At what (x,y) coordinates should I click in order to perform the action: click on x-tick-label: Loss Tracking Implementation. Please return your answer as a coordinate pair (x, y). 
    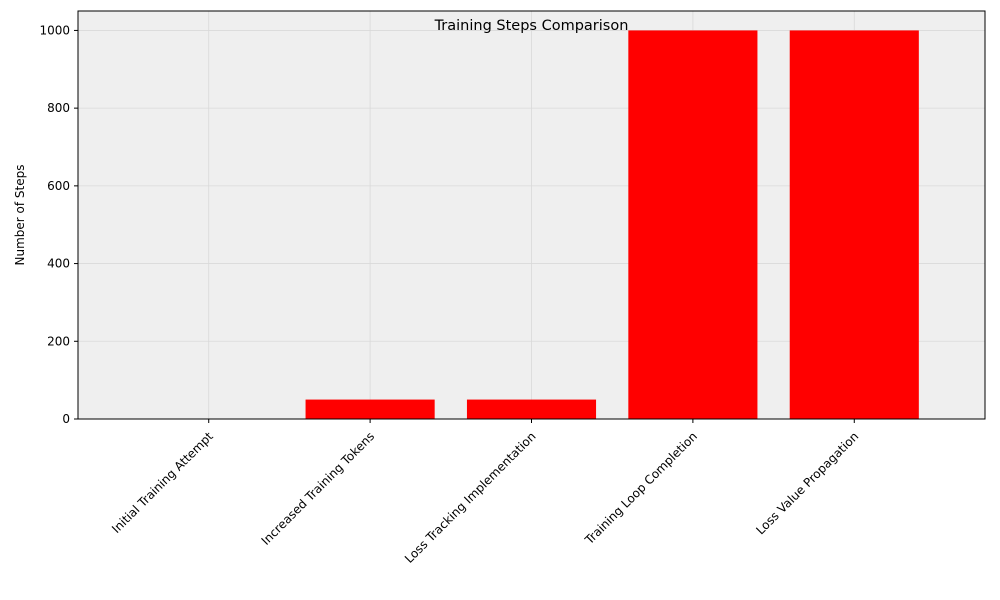
    Looking at the image, I should click on (470, 497).